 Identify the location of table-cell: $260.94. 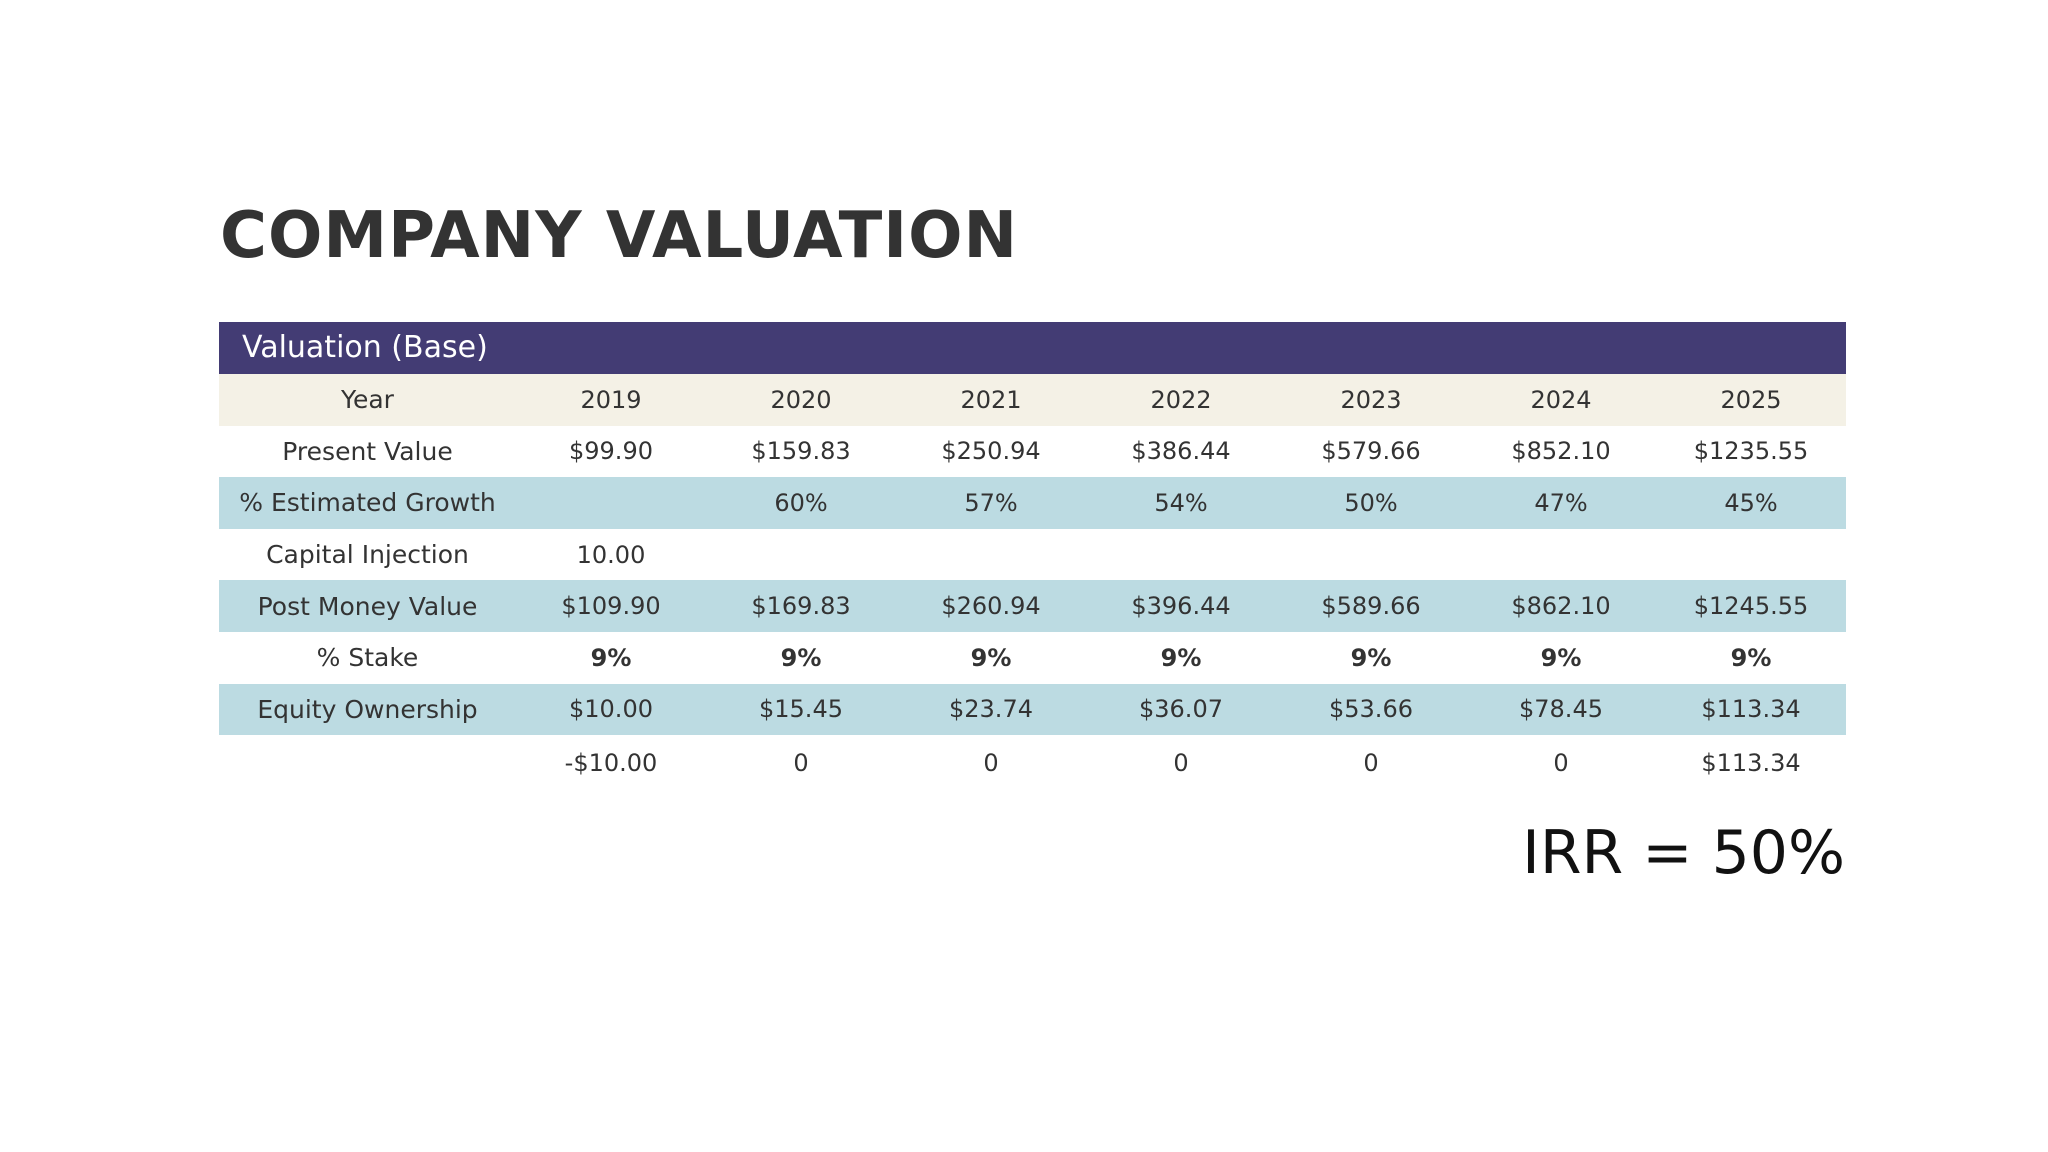
(991, 606).